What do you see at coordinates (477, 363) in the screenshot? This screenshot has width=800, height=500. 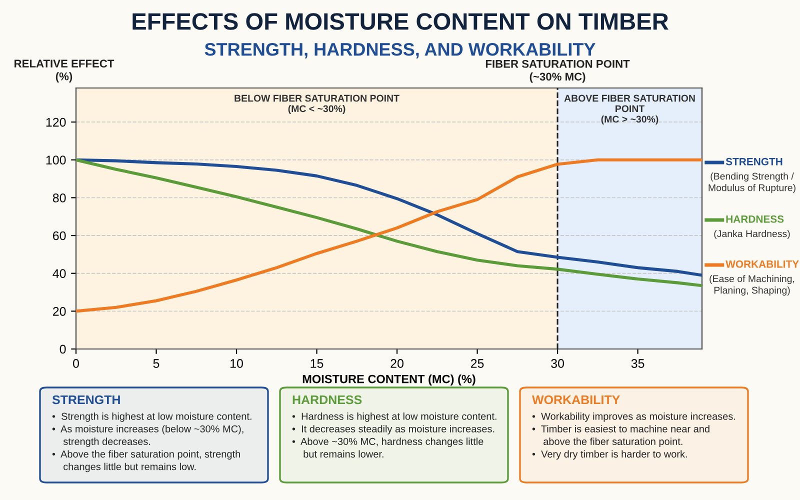 I see `x-tick-label: 25` at bounding box center [477, 363].